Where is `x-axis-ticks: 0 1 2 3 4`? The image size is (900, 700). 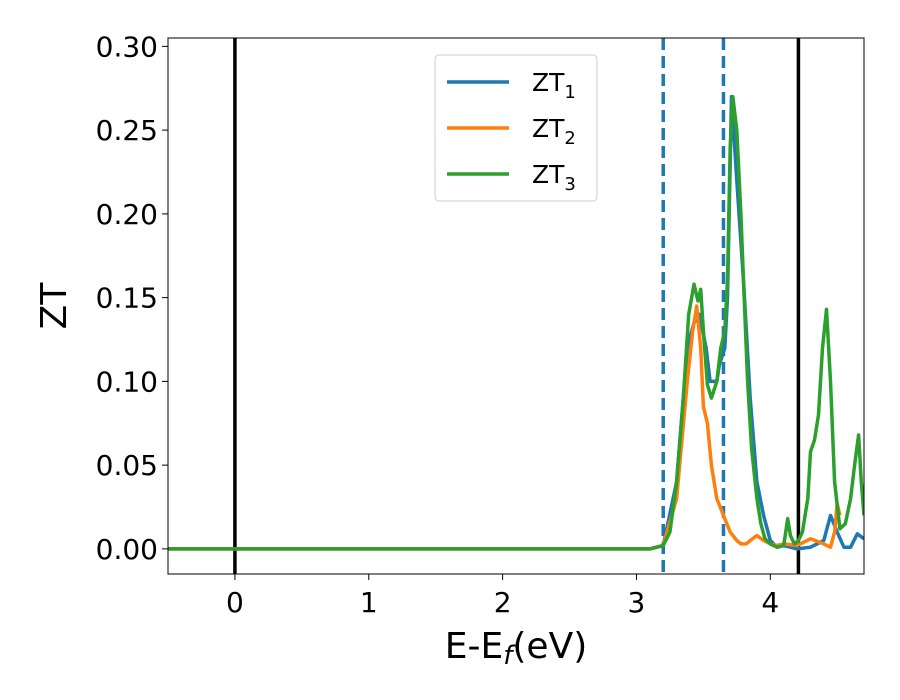
x-axis-ticks: 0 1 2 3 4 is located at coordinates (502, 596).